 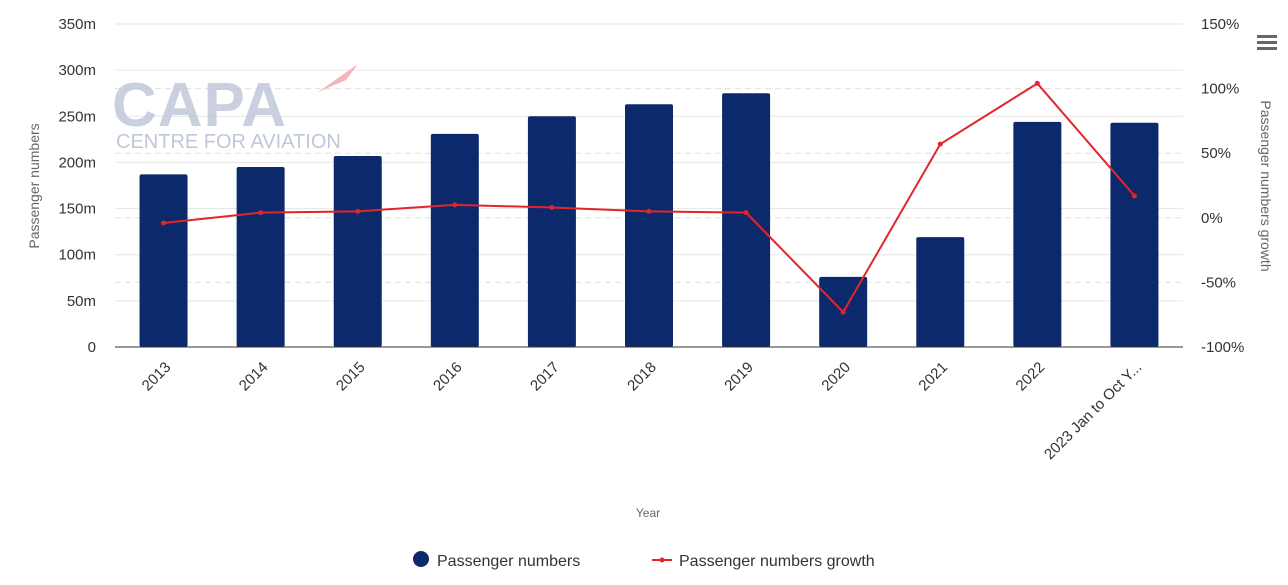 I want to click on growth-point-2013, so click(x=164, y=223).